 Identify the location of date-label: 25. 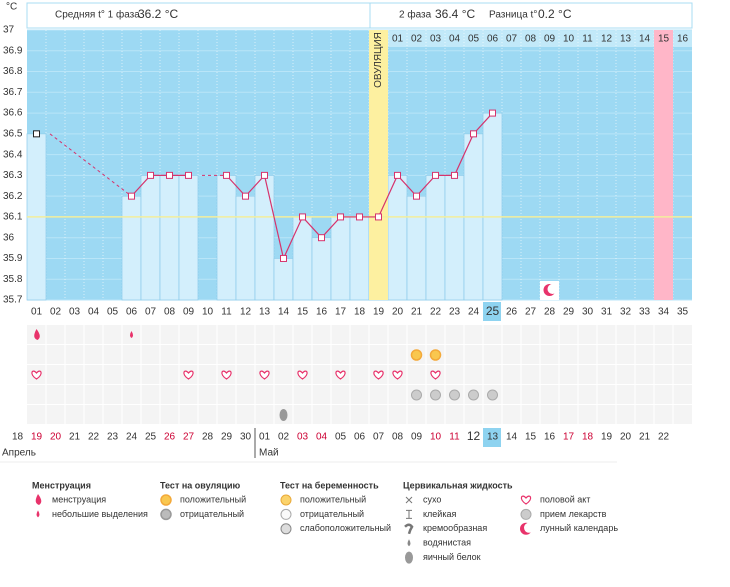
(151, 437).